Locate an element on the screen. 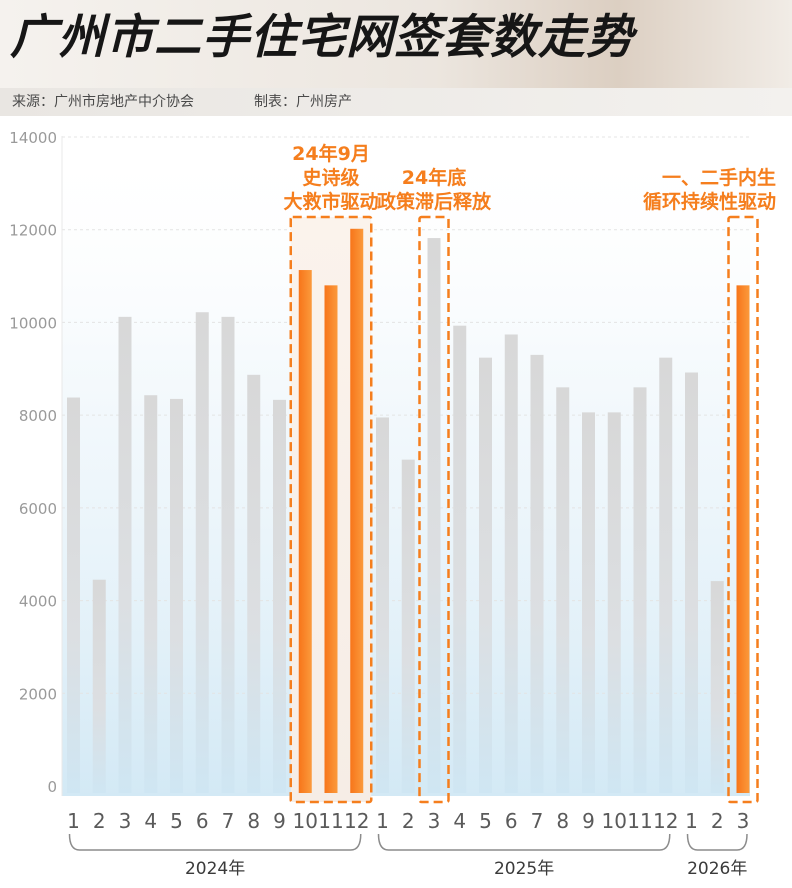  annotation-text: 循环持续性驱动 is located at coordinates (709, 201).